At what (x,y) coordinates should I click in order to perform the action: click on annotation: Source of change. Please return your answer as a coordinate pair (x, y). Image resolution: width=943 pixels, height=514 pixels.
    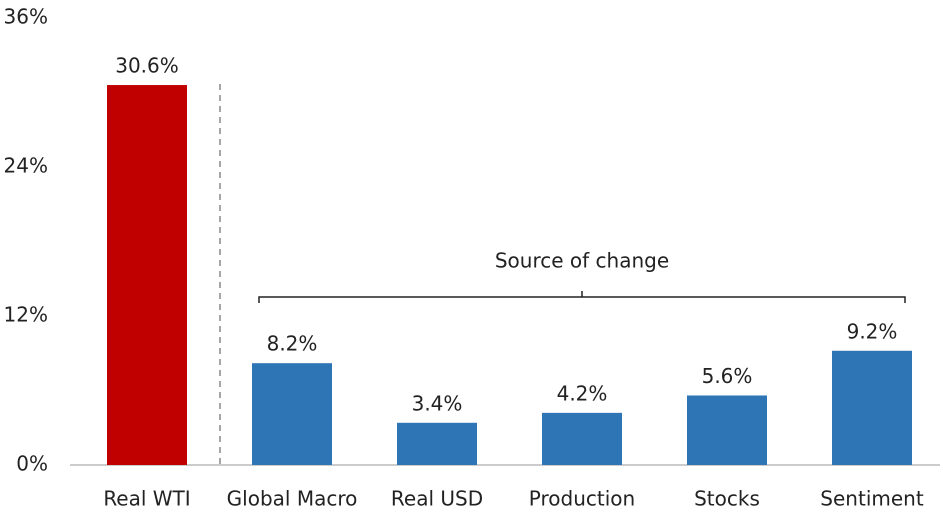
    Looking at the image, I should click on (582, 261).